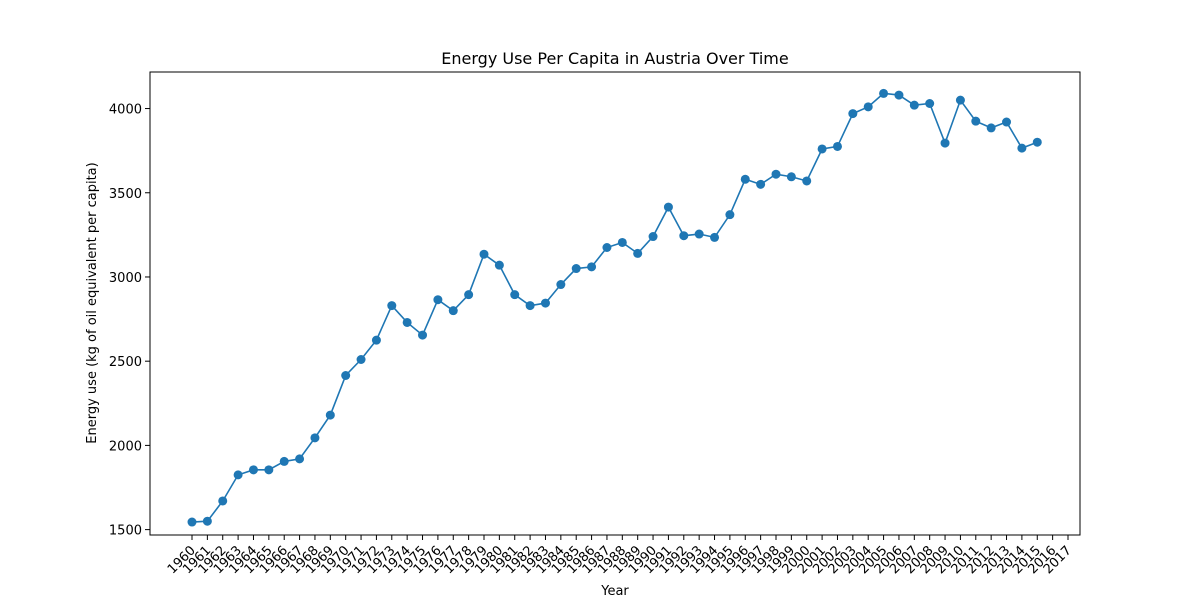 The image size is (1200, 600). Describe the element at coordinates (614, 591) in the screenshot. I see `x-axis-label: Year` at that location.